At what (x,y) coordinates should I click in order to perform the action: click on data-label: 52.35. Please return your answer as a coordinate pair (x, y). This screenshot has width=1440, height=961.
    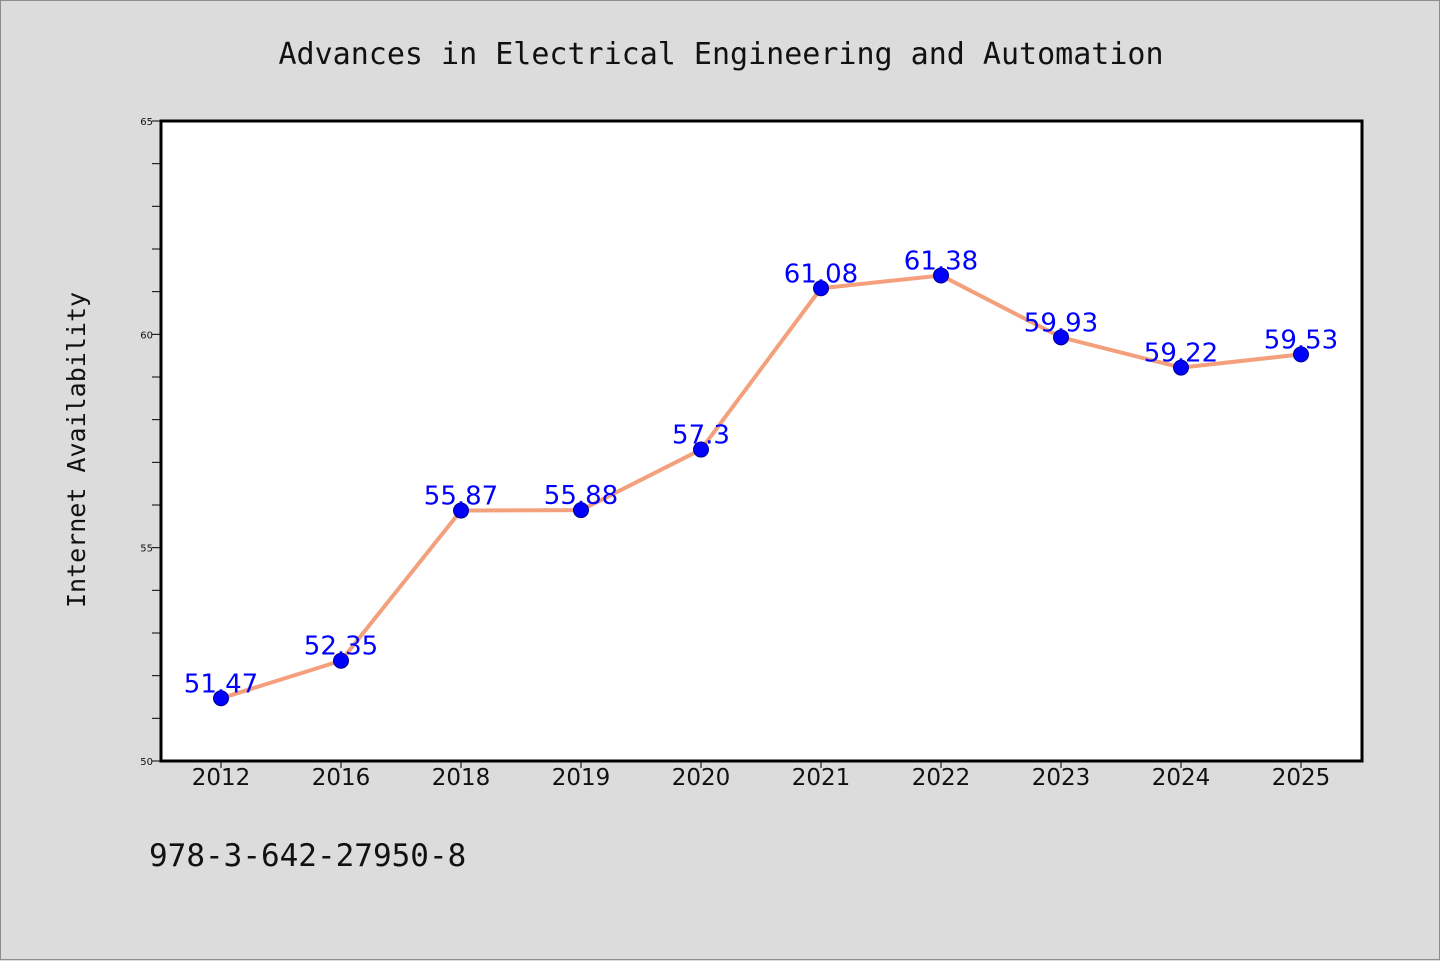
    Looking at the image, I should click on (341, 647).